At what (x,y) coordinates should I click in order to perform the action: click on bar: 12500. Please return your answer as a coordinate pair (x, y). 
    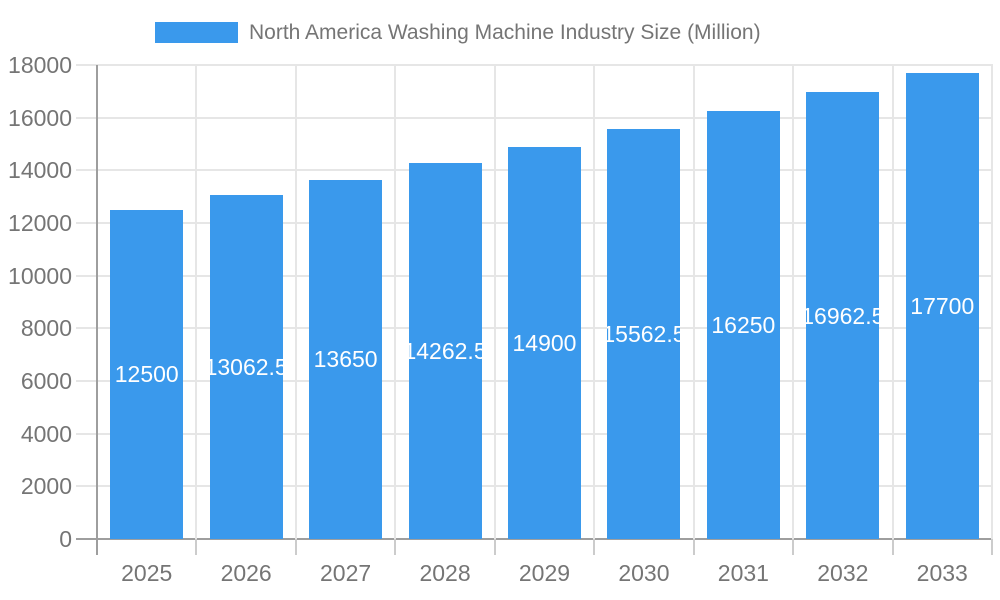
    Looking at the image, I should click on (147, 374).